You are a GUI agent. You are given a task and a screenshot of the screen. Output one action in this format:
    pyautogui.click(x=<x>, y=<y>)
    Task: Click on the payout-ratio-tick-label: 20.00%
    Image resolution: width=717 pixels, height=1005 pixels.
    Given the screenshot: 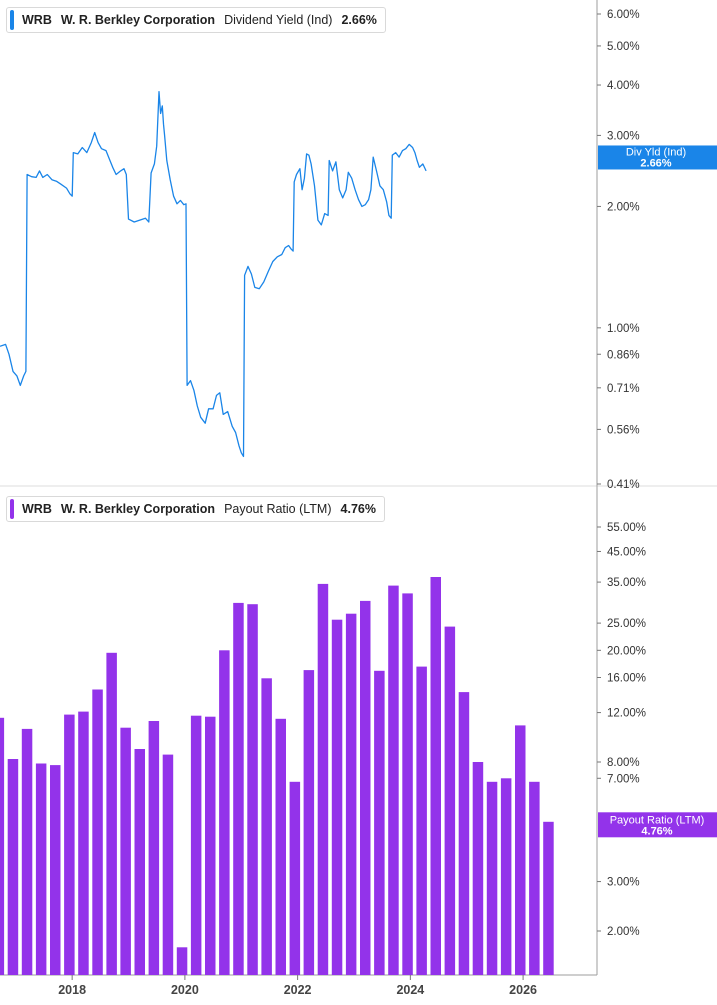 What is the action you would take?
    pyautogui.click(x=626, y=651)
    